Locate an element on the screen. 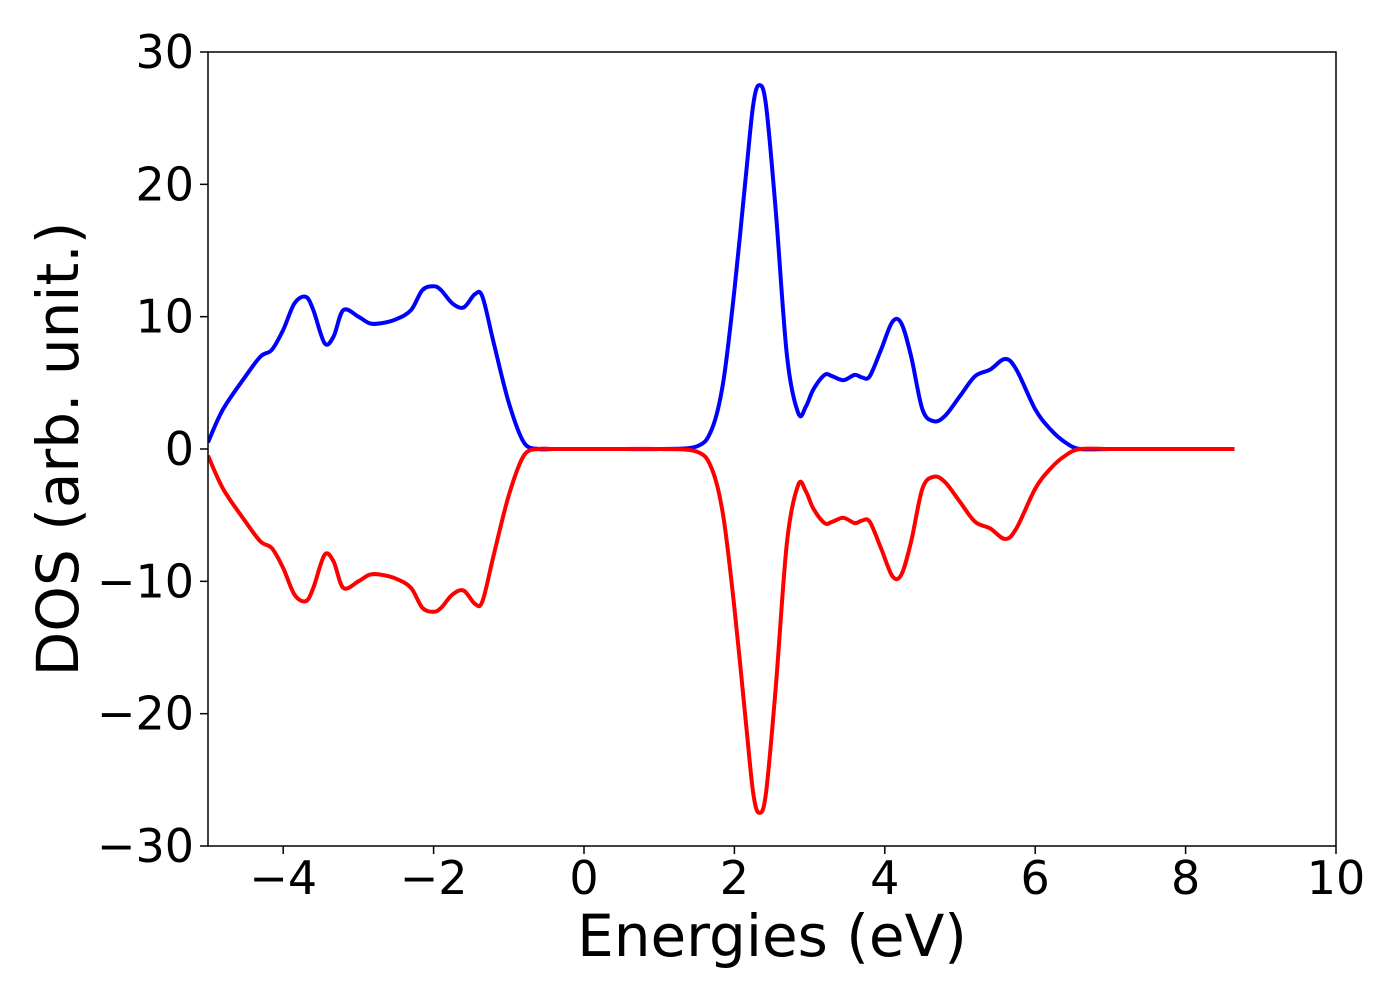  x-tick-label: 2 is located at coordinates (734, 878).